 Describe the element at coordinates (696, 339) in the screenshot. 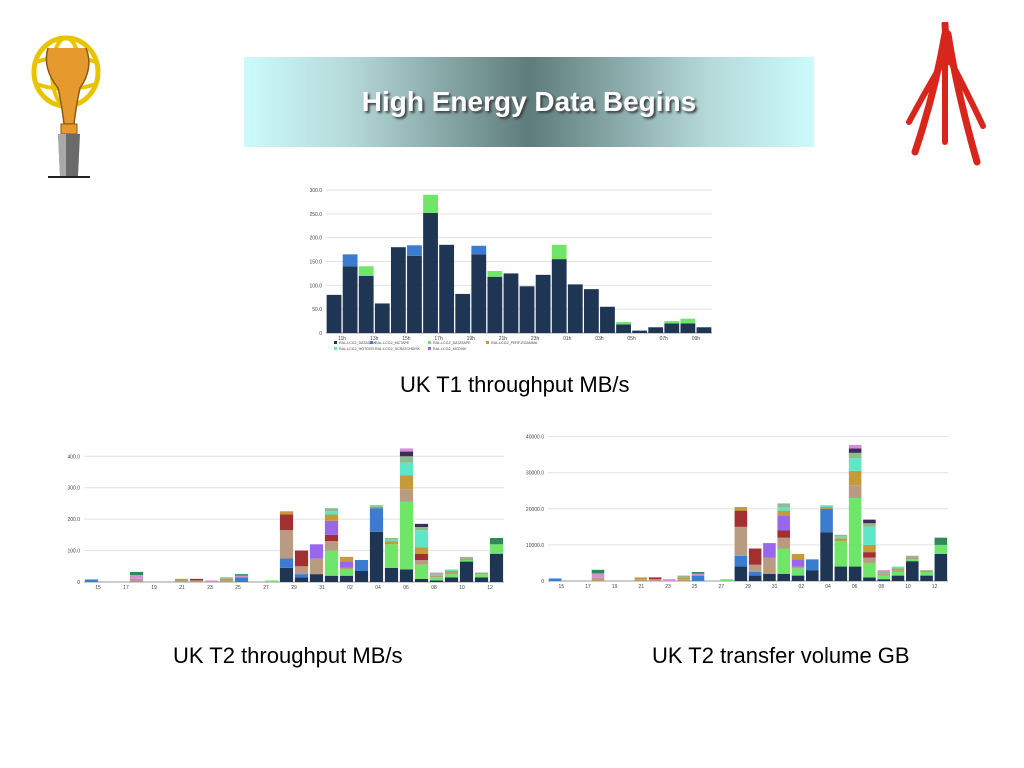

I see `x-tick-label: 09h` at that location.